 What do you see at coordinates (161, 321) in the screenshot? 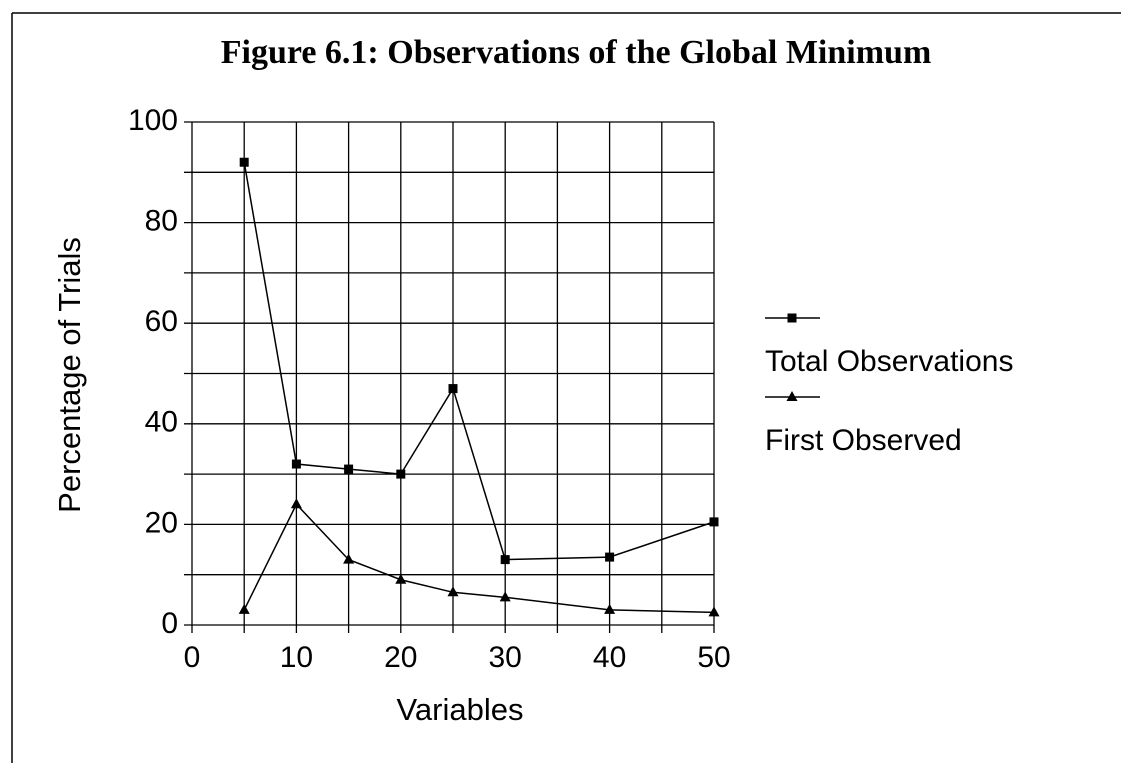
I see `y-tick-label: 60` at bounding box center [161, 321].